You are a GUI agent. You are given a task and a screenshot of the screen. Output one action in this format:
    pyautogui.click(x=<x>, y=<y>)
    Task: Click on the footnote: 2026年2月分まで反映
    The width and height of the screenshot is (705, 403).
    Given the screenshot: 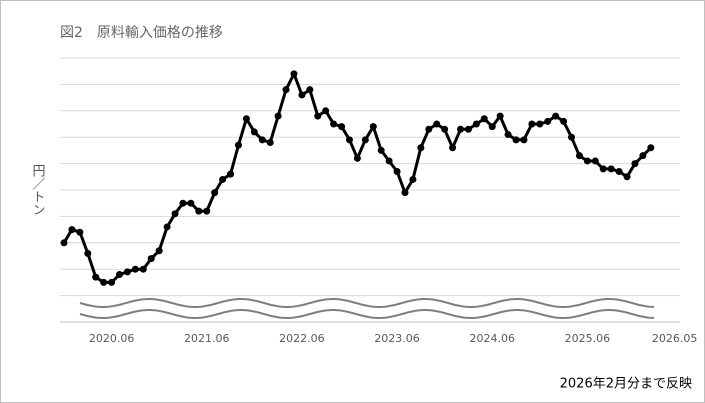 What is the action you would take?
    pyautogui.click(x=626, y=384)
    